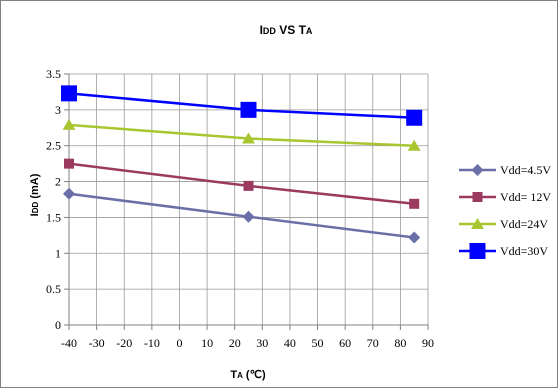 This screenshot has width=558, height=388. Describe the element at coordinates (53, 289) in the screenshot. I see `y-tick-label: 0.5` at that location.